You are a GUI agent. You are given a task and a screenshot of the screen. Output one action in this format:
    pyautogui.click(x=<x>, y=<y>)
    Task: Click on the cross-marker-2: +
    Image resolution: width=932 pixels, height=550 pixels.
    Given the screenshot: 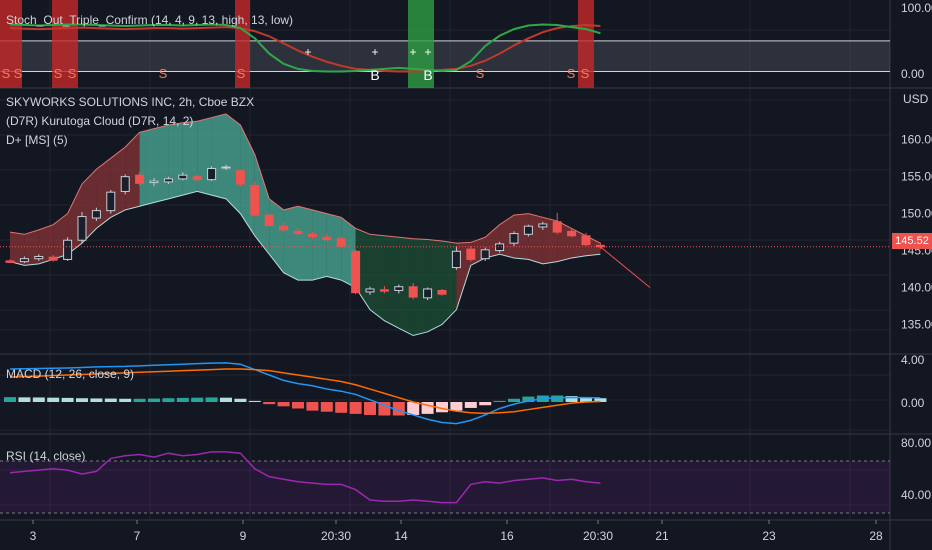 What is the action you would take?
    pyautogui.click(x=412, y=52)
    